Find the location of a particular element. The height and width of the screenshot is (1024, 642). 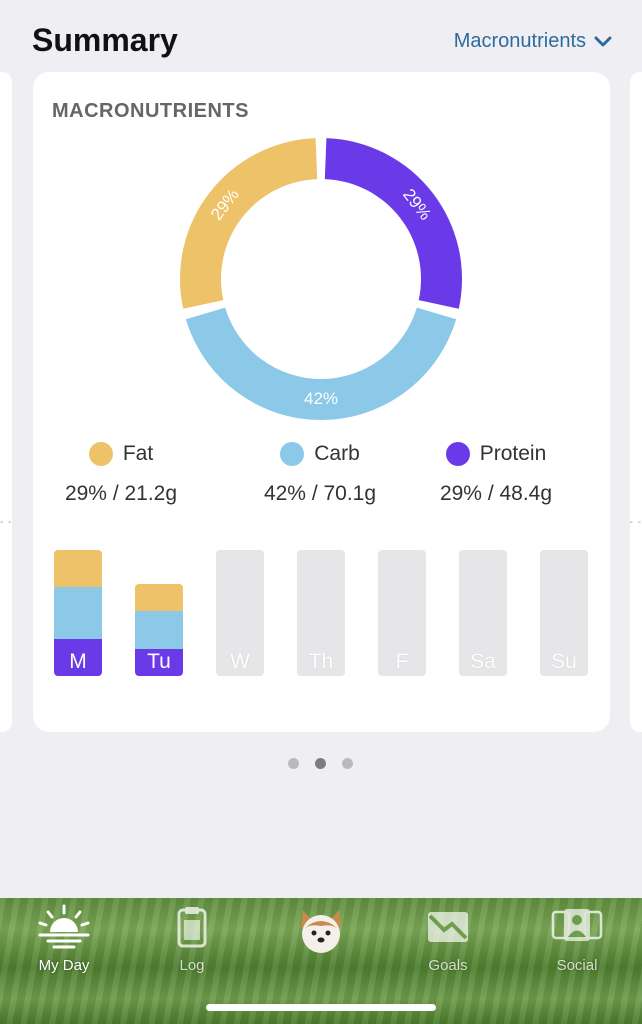

day-label: M is located at coordinates (78, 661).